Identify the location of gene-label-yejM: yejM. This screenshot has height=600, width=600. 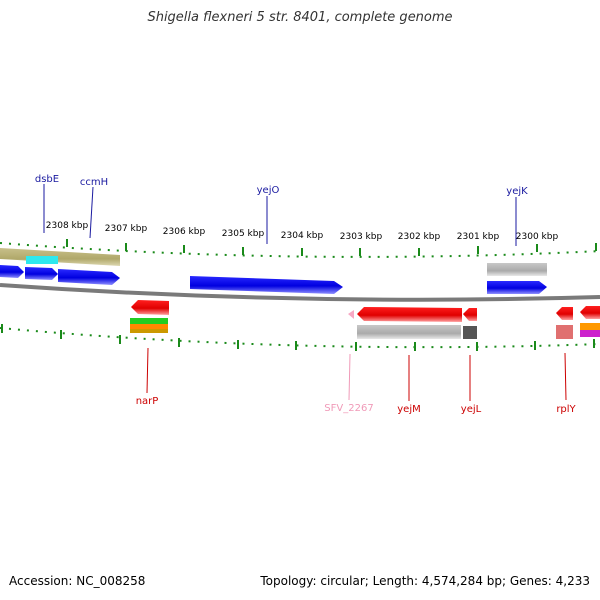
(408, 409).